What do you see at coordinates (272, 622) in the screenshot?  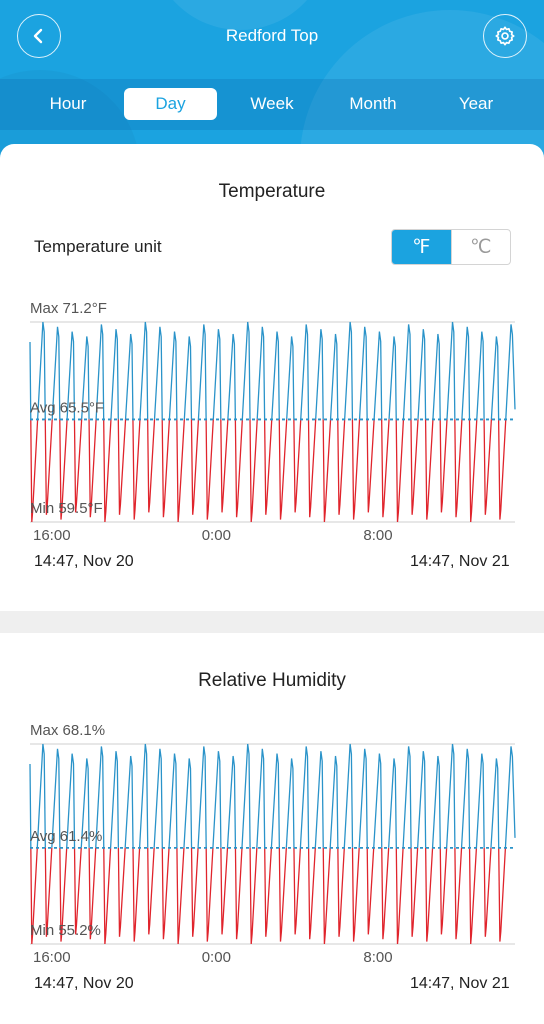 I see `section-divider` at bounding box center [272, 622].